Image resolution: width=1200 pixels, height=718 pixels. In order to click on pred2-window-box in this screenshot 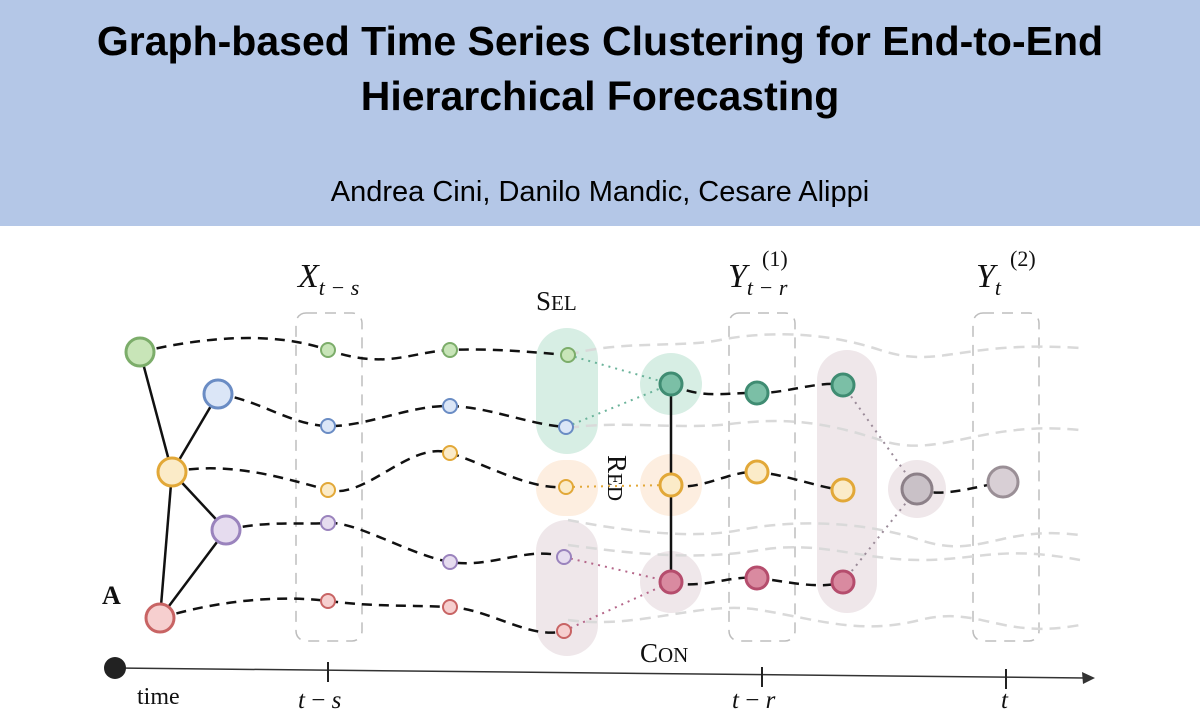, I will do `click(1006, 477)`.